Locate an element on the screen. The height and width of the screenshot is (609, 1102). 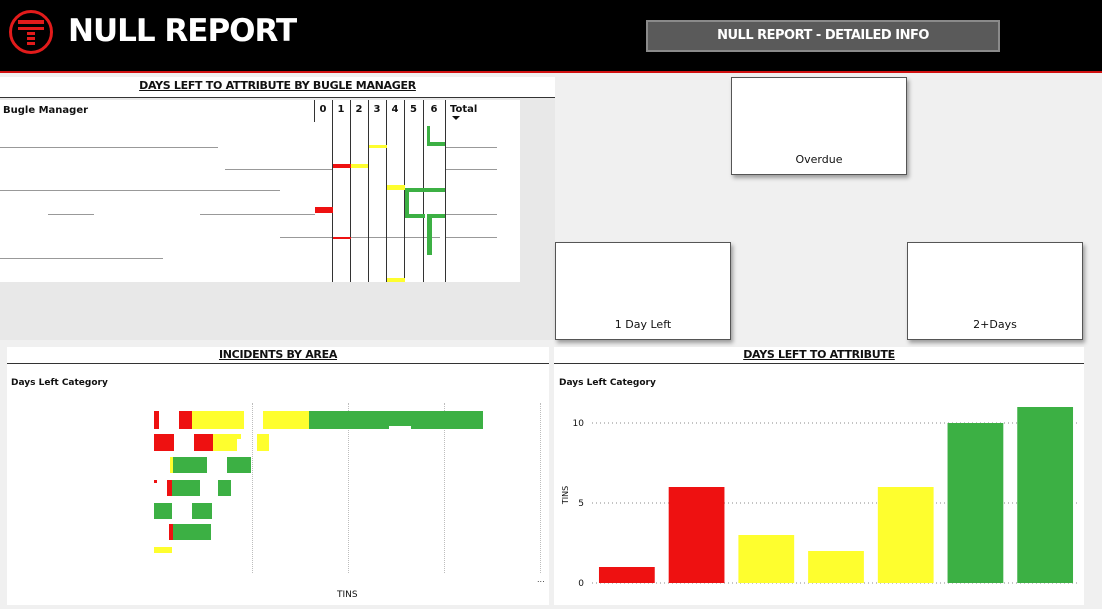
two-plus-days-card: 2+Days is located at coordinates (995, 291).